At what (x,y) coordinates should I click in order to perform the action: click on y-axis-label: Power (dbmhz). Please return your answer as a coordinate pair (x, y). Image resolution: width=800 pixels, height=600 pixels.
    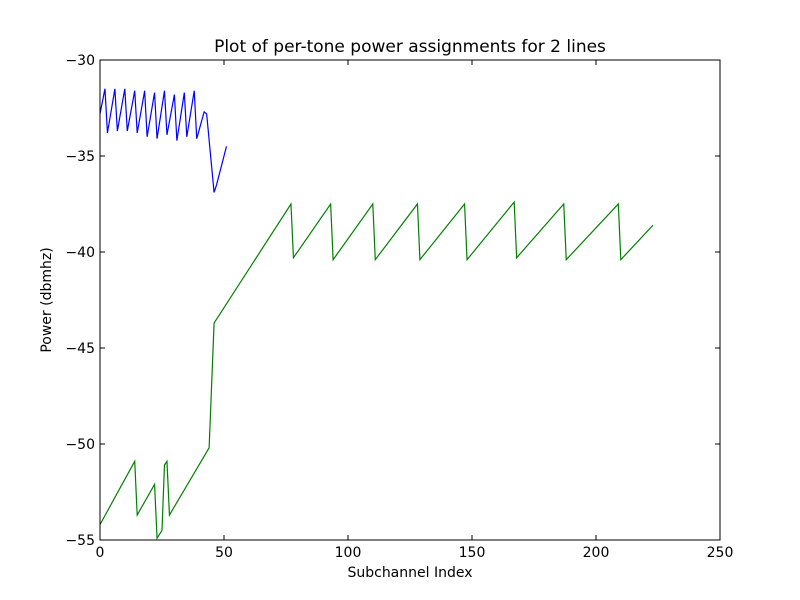
    Looking at the image, I should click on (47, 299).